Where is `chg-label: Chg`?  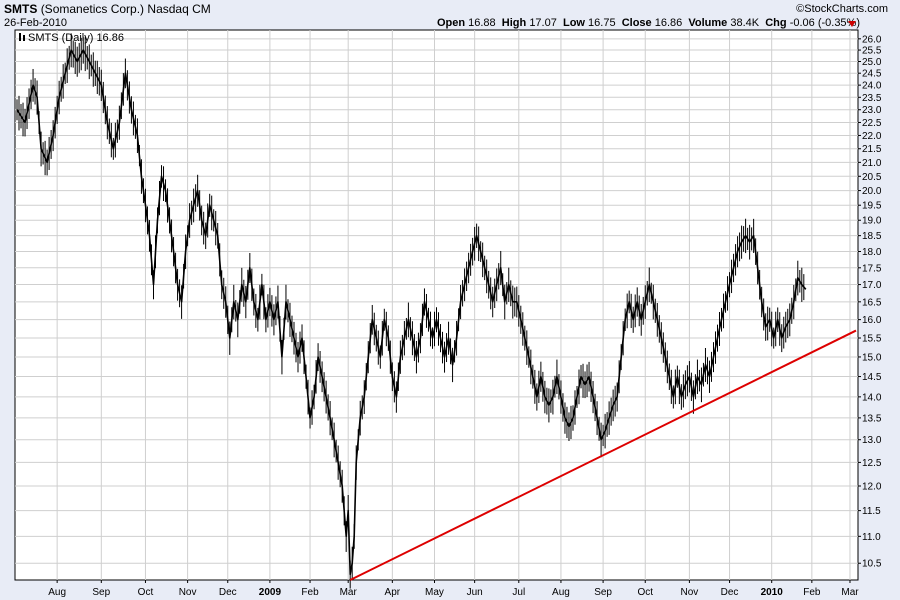 chg-label: Chg is located at coordinates (776, 23).